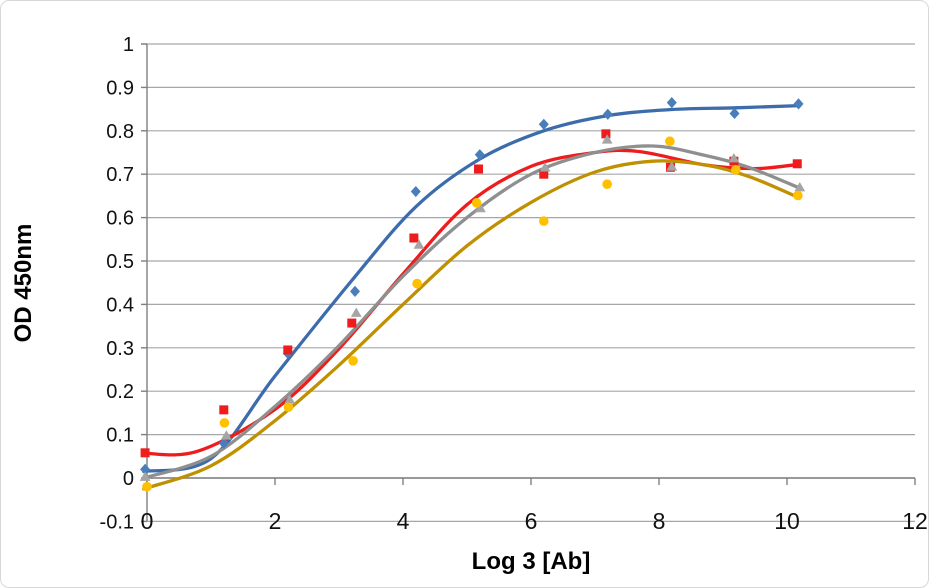 The width and height of the screenshot is (929, 588). Describe the element at coordinates (120, 175) in the screenshot. I see `y-tick-label: 0.7` at that location.